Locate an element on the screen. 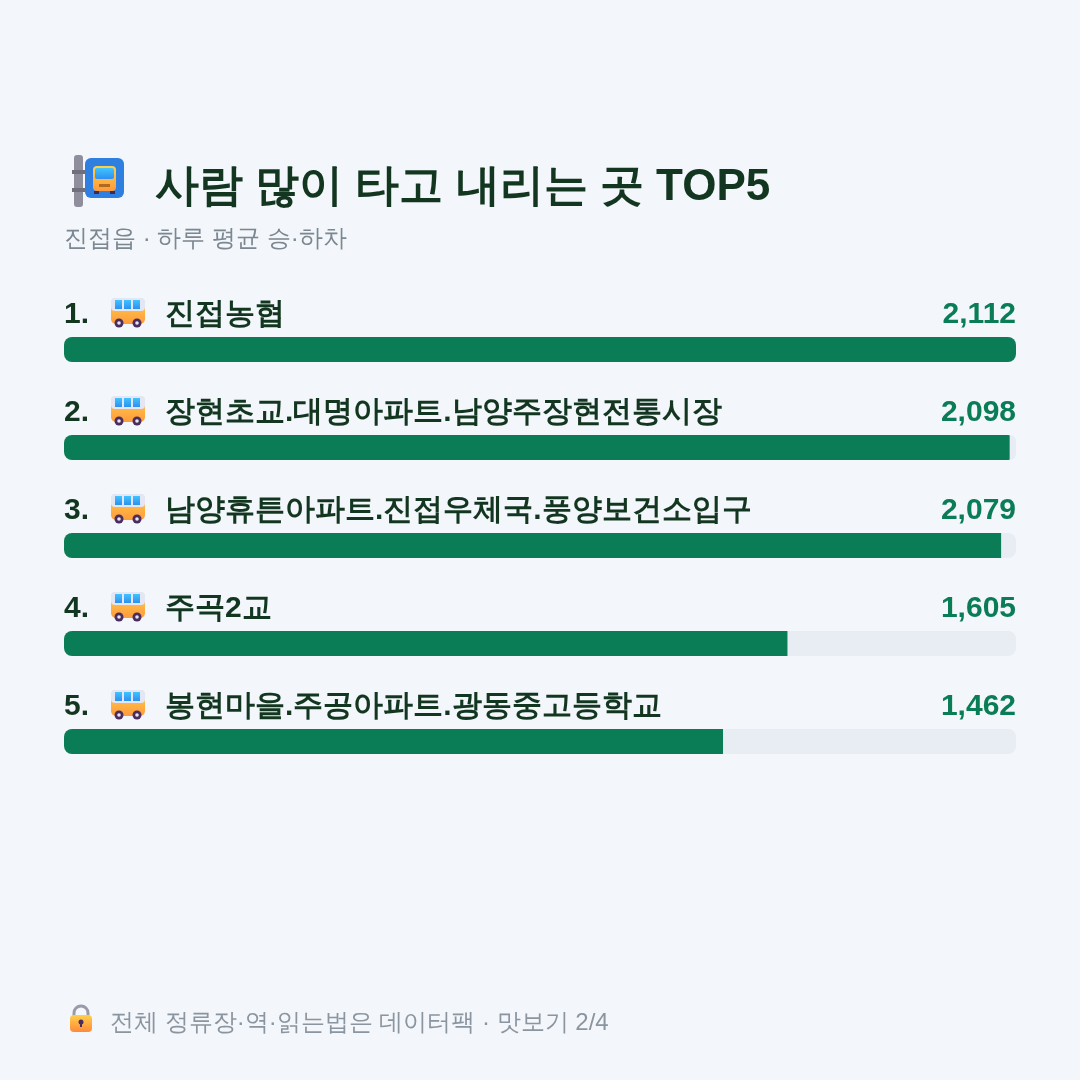 Image resolution: width=1080 pixels, height=1080 pixels. value-label: 1,462 is located at coordinates (978, 704).